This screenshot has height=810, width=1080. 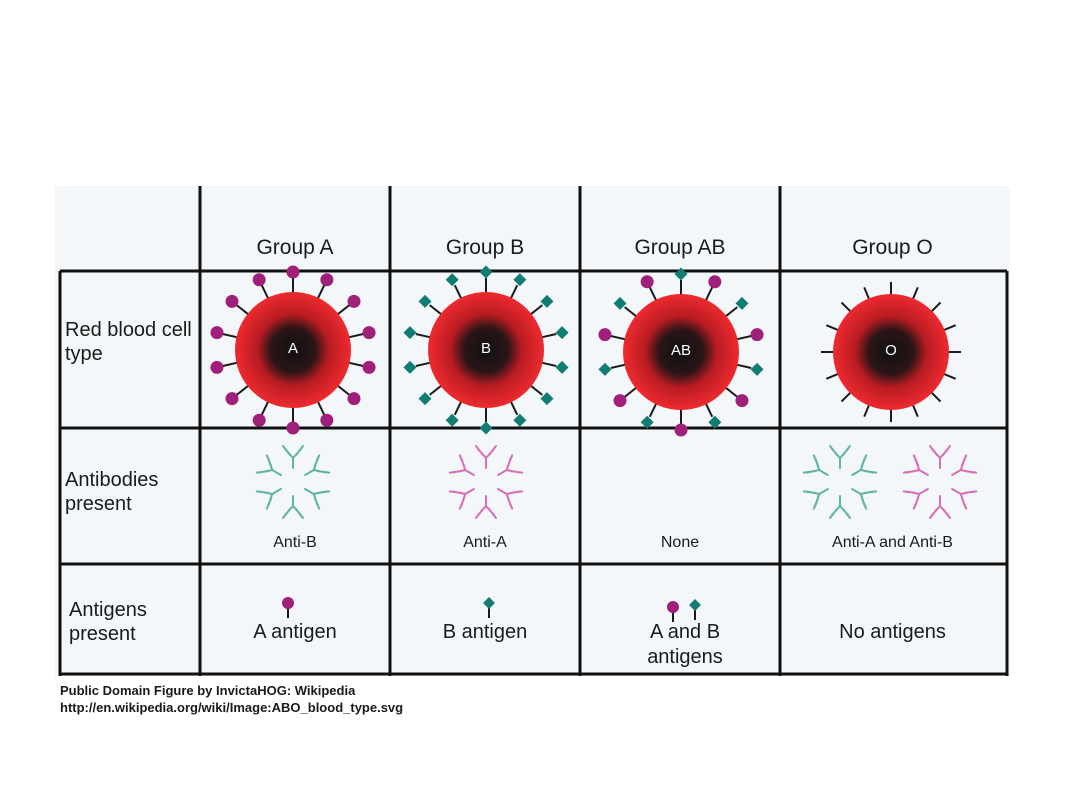 What do you see at coordinates (840, 482) in the screenshot?
I see `anti-b-antibodies-o` at bounding box center [840, 482].